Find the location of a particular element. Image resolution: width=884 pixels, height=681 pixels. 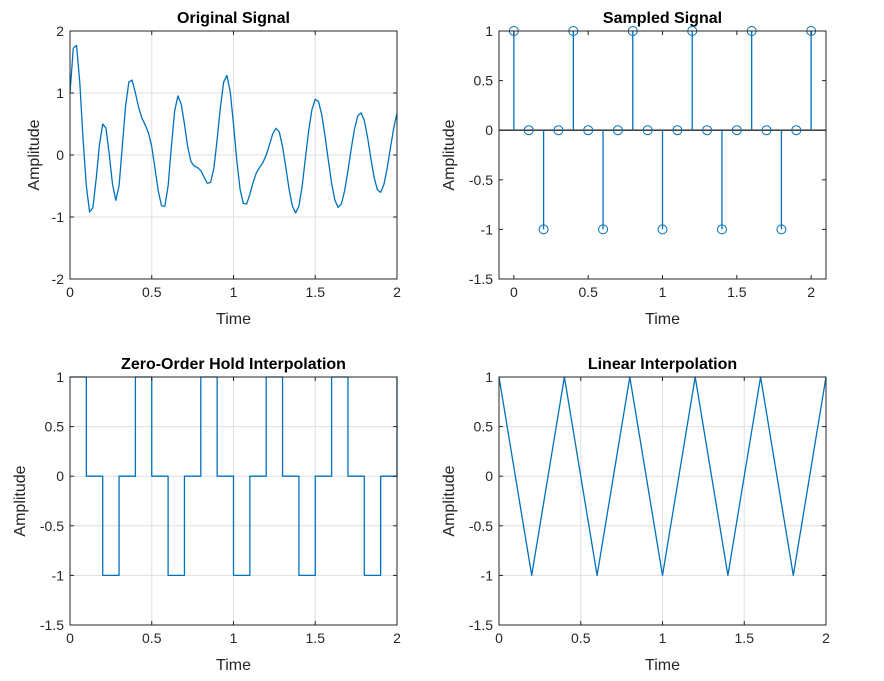

y-tick-label: -2 is located at coordinates (58, 279).